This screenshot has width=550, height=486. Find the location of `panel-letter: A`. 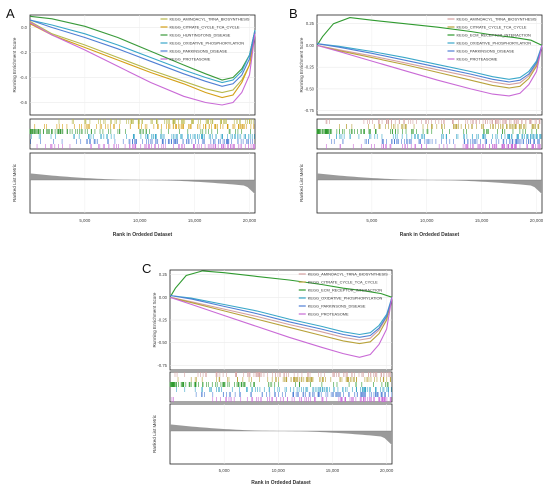

panel-letter: A is located at coordinates (10, 13).